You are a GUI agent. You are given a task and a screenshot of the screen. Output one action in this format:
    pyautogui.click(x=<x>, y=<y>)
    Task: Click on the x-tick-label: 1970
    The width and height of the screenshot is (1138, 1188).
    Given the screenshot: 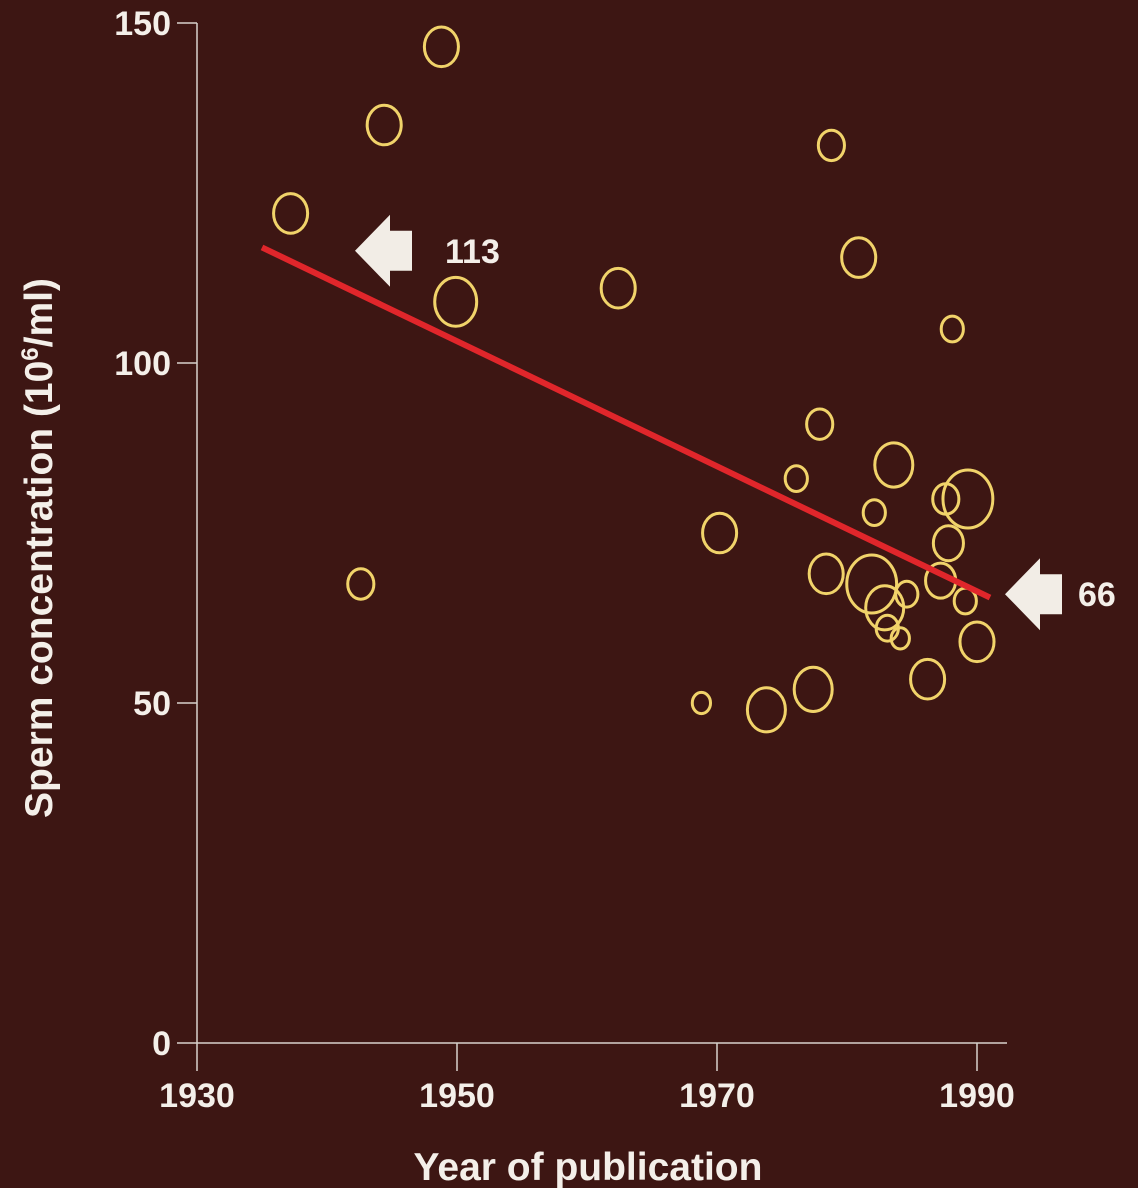 What is the action you would take?
    pyautogui.click(x=717, y=1096)
    